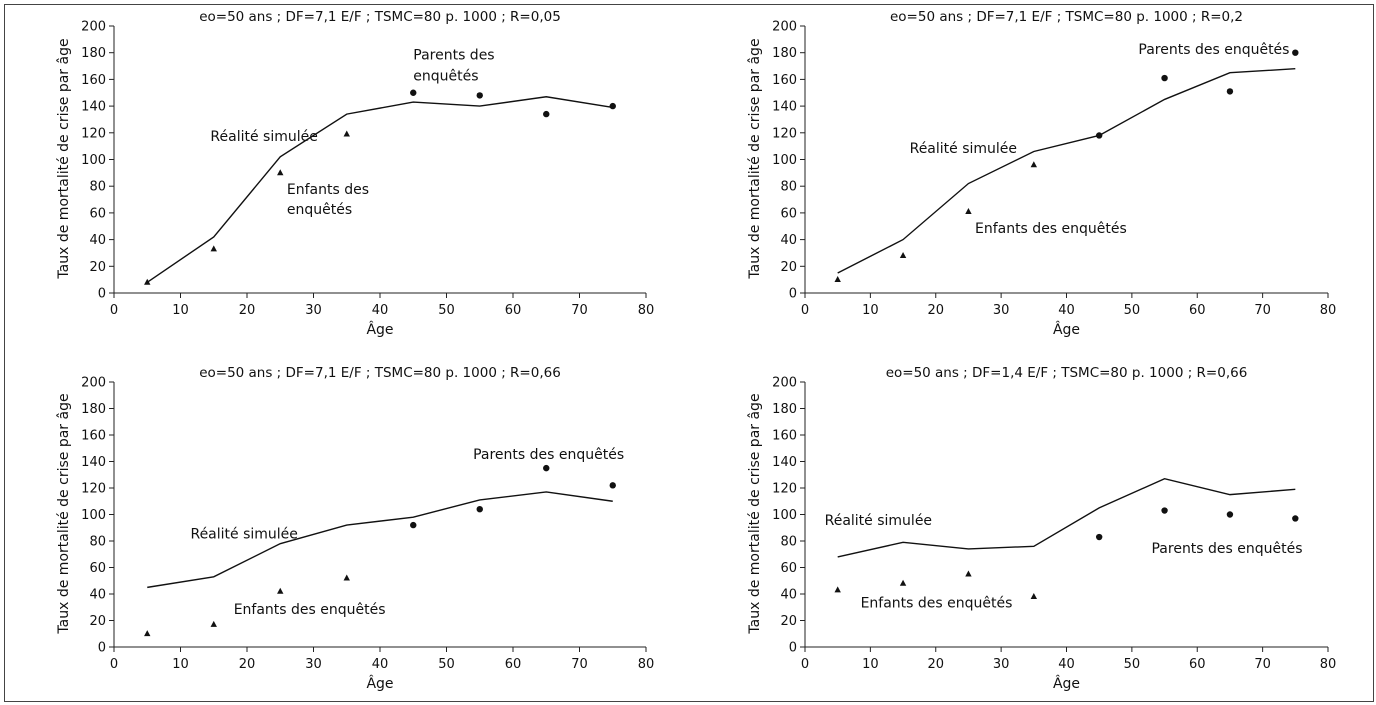  Describe the element at coordinates (453, 55) in the screenshot. I see `series-annotation: Parents des` at that location.